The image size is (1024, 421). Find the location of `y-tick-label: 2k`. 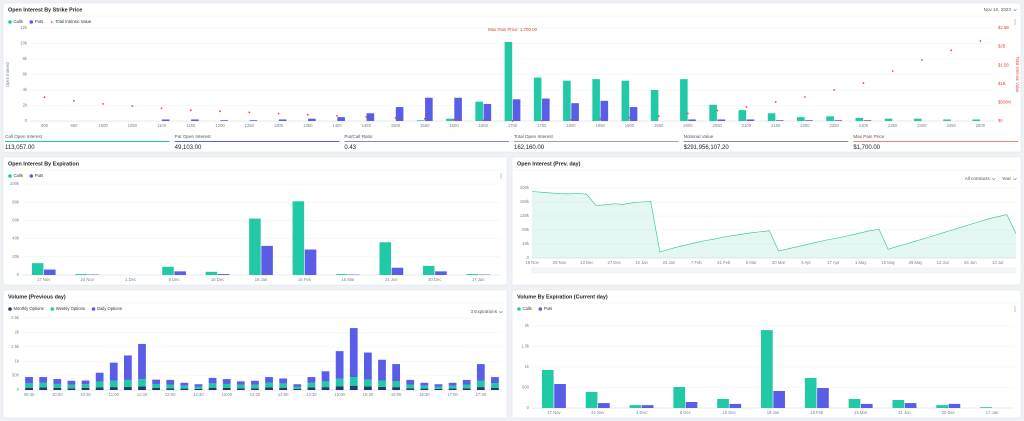

y-tick-label: 2k is located at coordinates (17, 332).